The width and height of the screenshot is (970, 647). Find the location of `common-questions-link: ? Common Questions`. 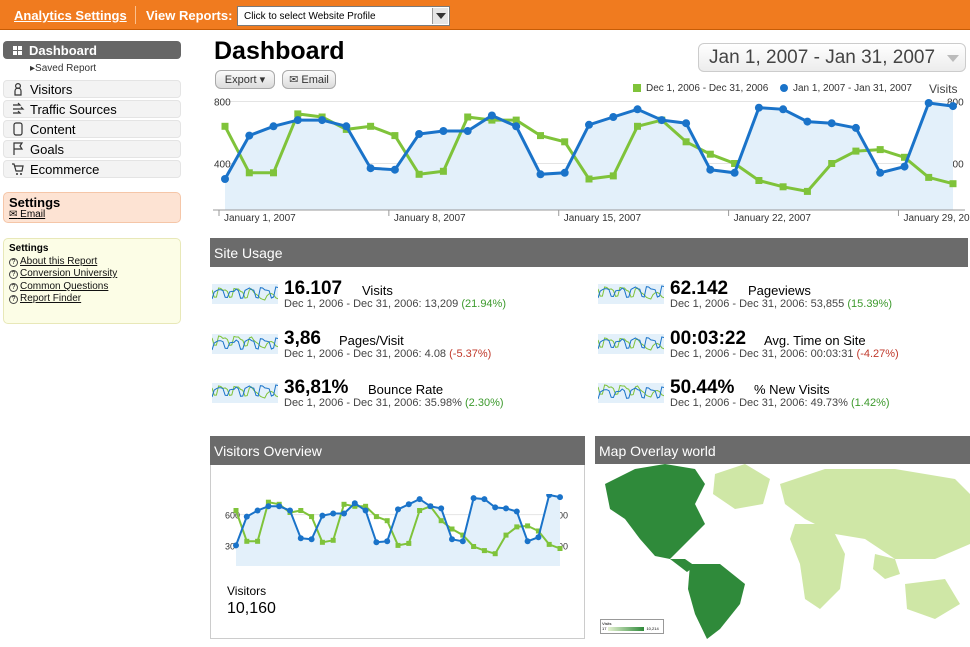

common-questions-link: ? Common Questions is located at coordinates (58, 286).